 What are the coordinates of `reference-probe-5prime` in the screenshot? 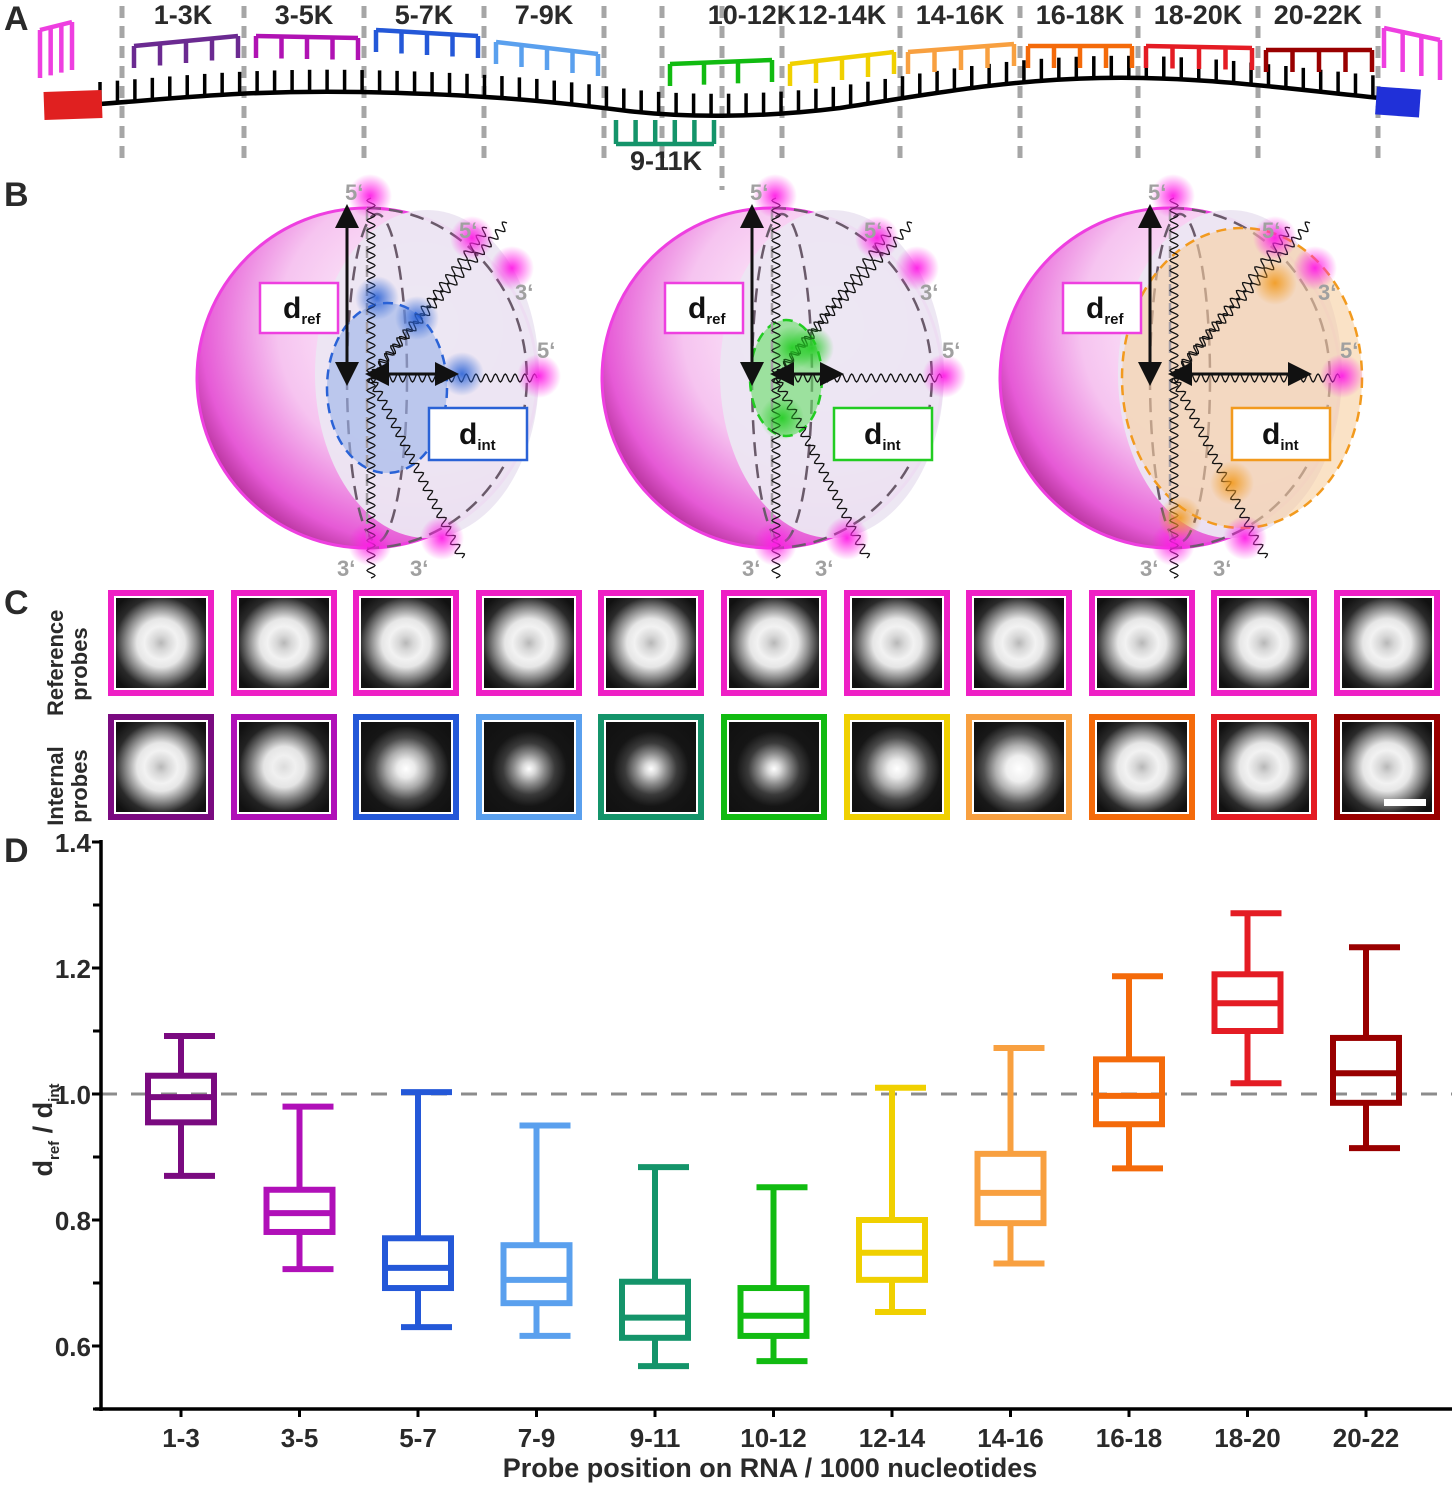 It's located at (56, 48).